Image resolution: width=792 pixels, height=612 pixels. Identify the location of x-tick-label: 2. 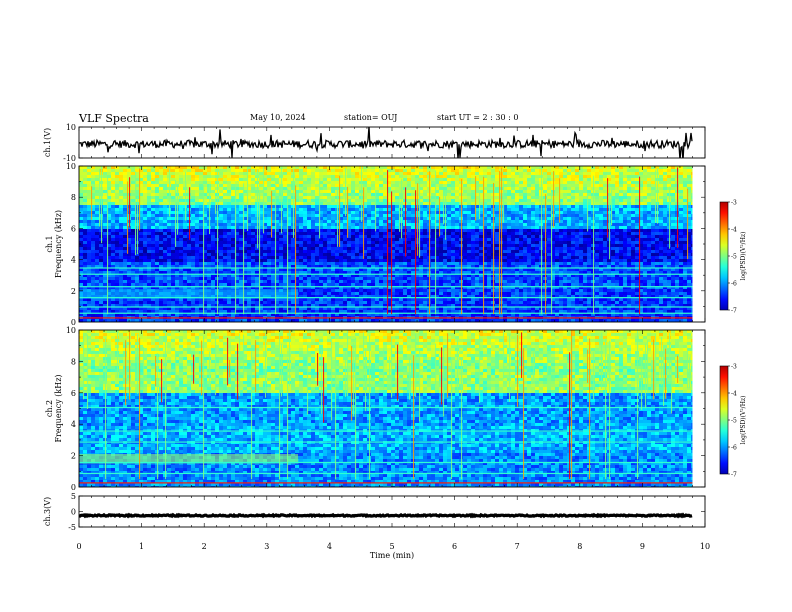
(204, 546).